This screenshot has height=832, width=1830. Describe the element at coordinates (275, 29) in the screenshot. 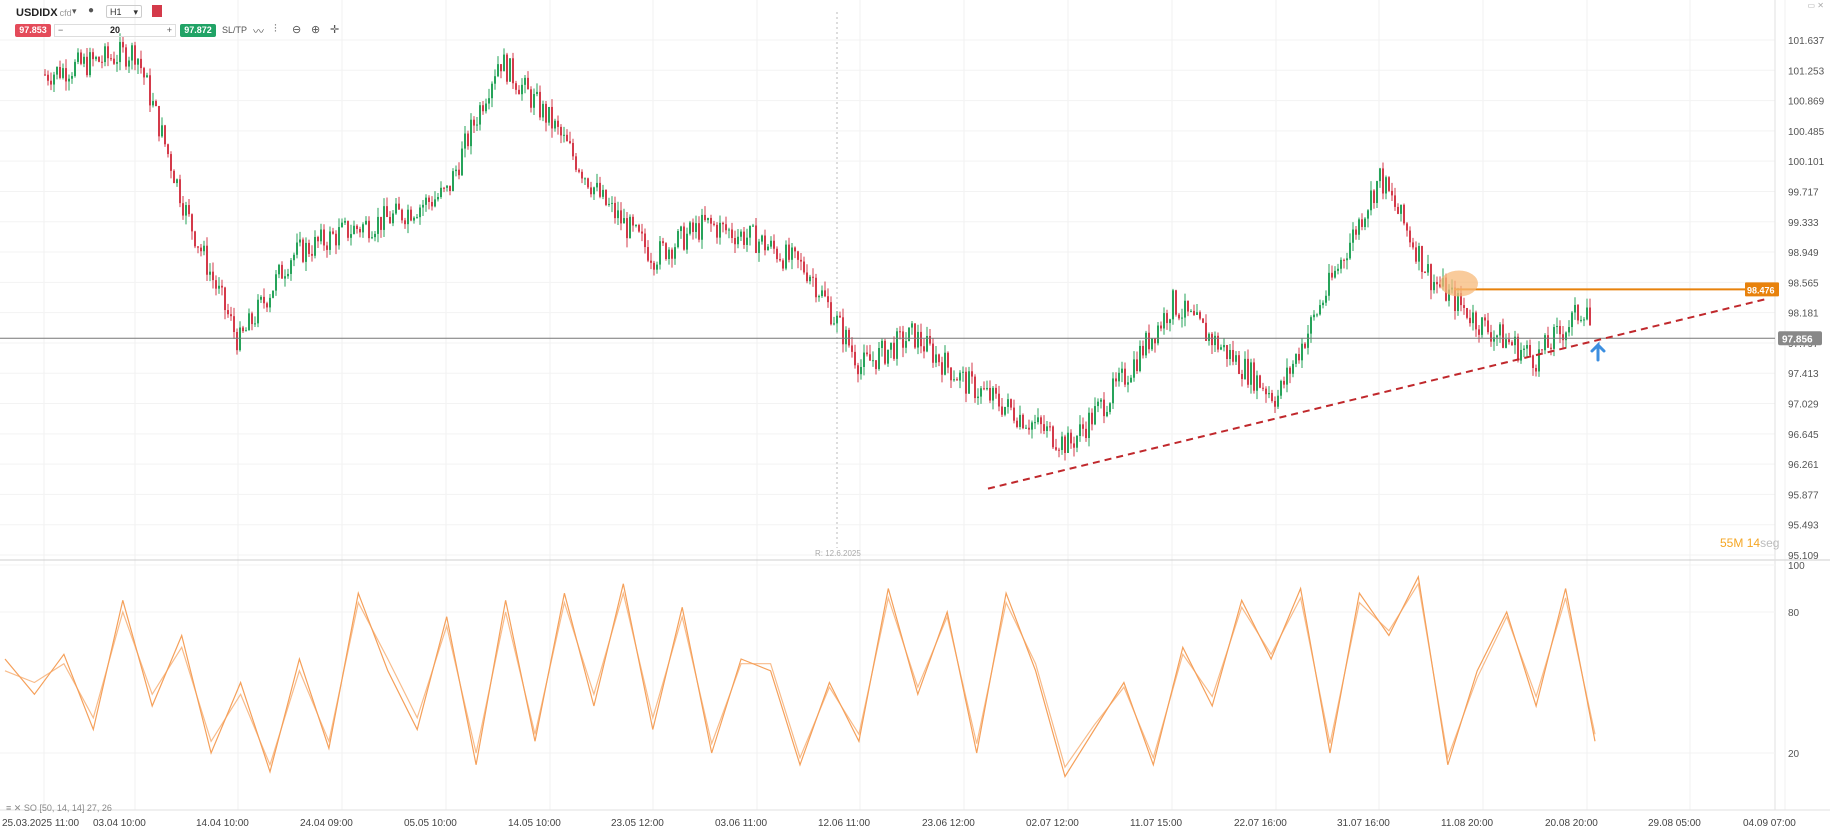

I see `indicators-icon: ⫶` at that location.